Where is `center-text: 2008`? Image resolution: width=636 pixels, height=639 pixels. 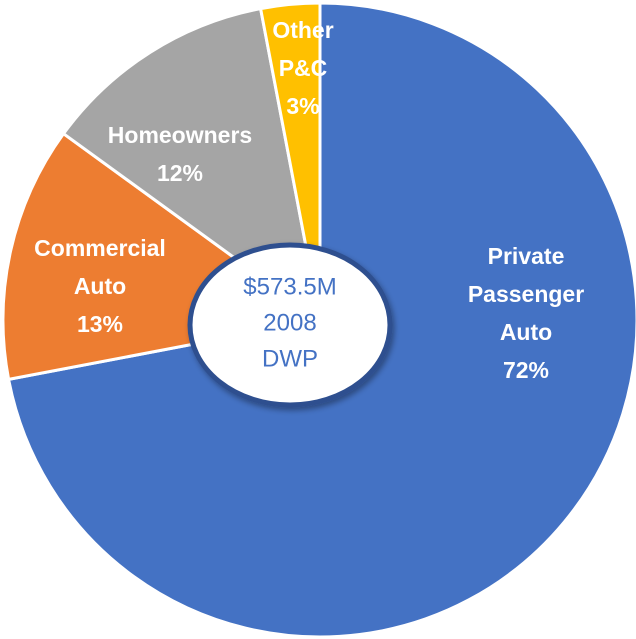 center-text: 2008 is located at coordinates (289, 322).